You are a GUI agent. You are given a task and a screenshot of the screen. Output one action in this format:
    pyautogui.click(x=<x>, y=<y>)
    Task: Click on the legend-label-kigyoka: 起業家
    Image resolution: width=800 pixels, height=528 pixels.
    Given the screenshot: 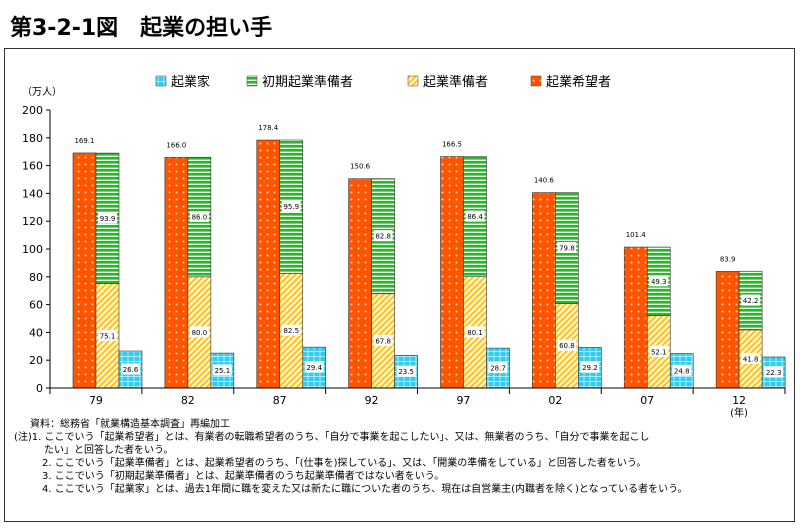 What is the action you would take?
    pyautogui.click(x=190, y=82)
    